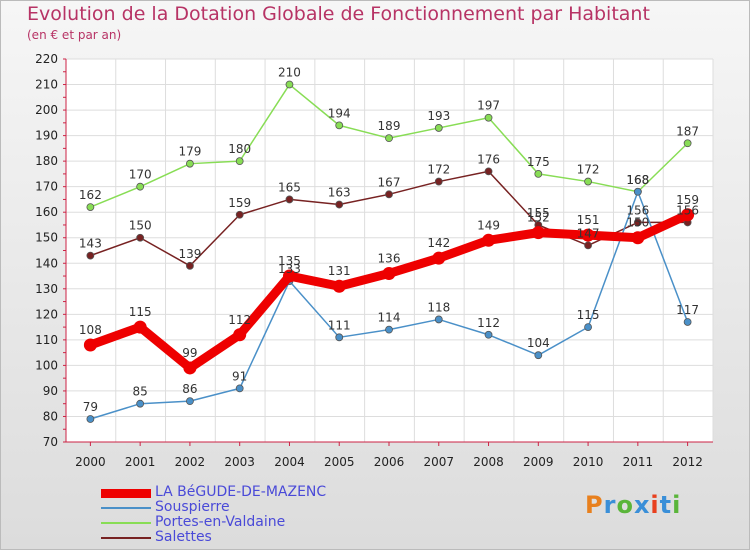 Image resolution: width=750 pixels, height=550 pixels. What do you see at coordinates (339, 271) in the screenshot?
I see `data-label-la-begude-de-mazenc: 131` at bounding box center [339, 271].